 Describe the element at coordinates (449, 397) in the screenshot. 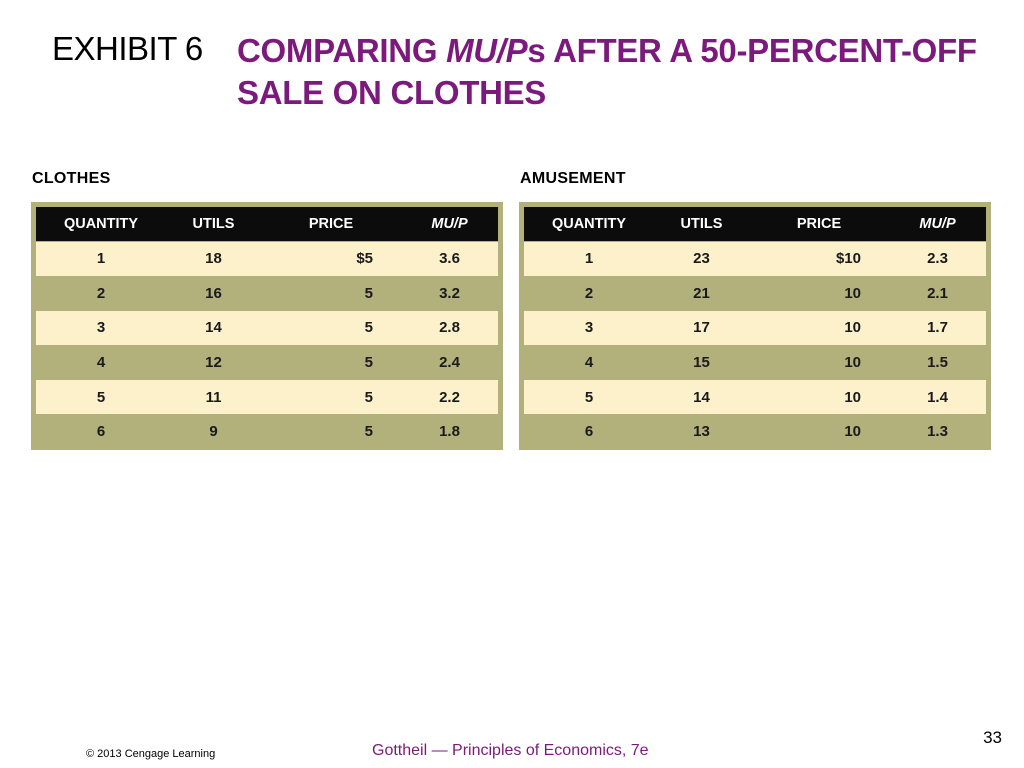

I see `mu-p-cell: 2.2` at that location.